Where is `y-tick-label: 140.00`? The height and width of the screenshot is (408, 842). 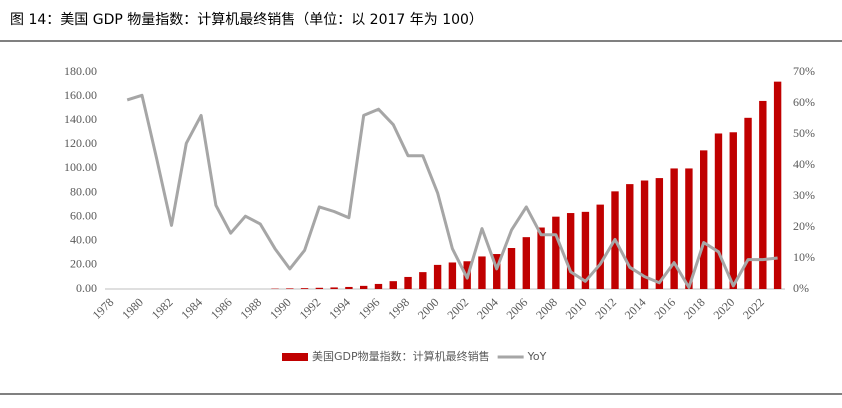 y-tick-label: 140.00 is located at coordinates (80, 119).